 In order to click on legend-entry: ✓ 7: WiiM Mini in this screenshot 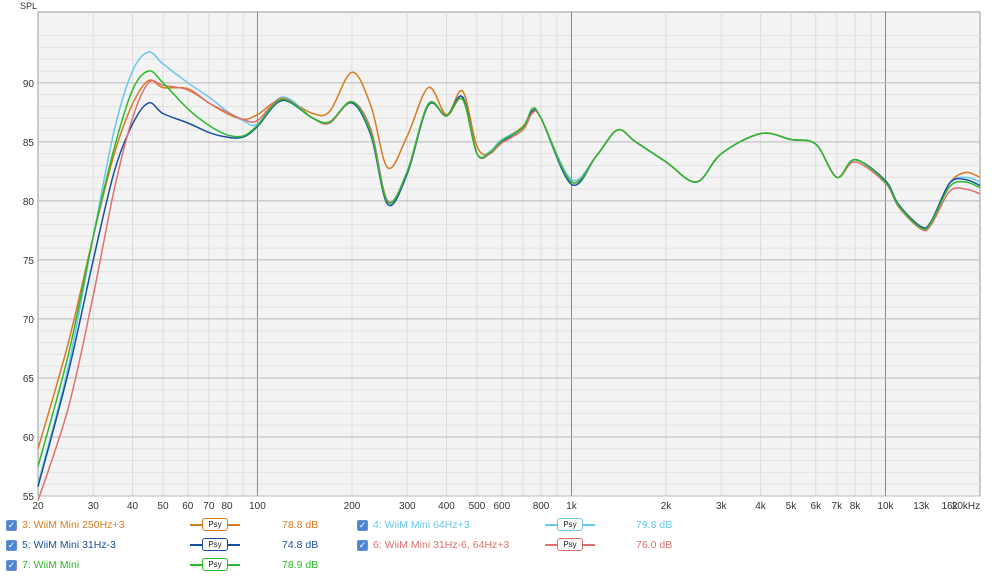, I will do `click(42, 565)`.